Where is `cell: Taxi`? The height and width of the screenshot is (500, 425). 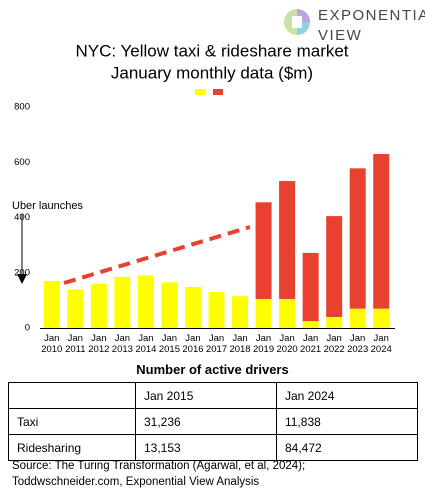
cell: Taxi is located at coordinates (72, 421).